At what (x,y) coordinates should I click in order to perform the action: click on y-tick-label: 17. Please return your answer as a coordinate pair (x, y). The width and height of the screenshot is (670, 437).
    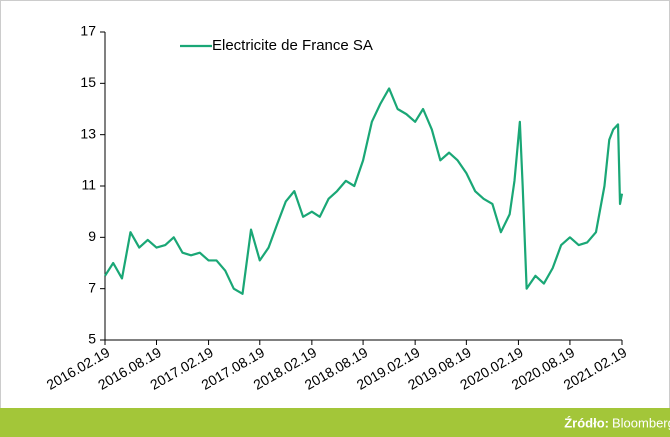
    Looking at the image, I should click on (88, 31).